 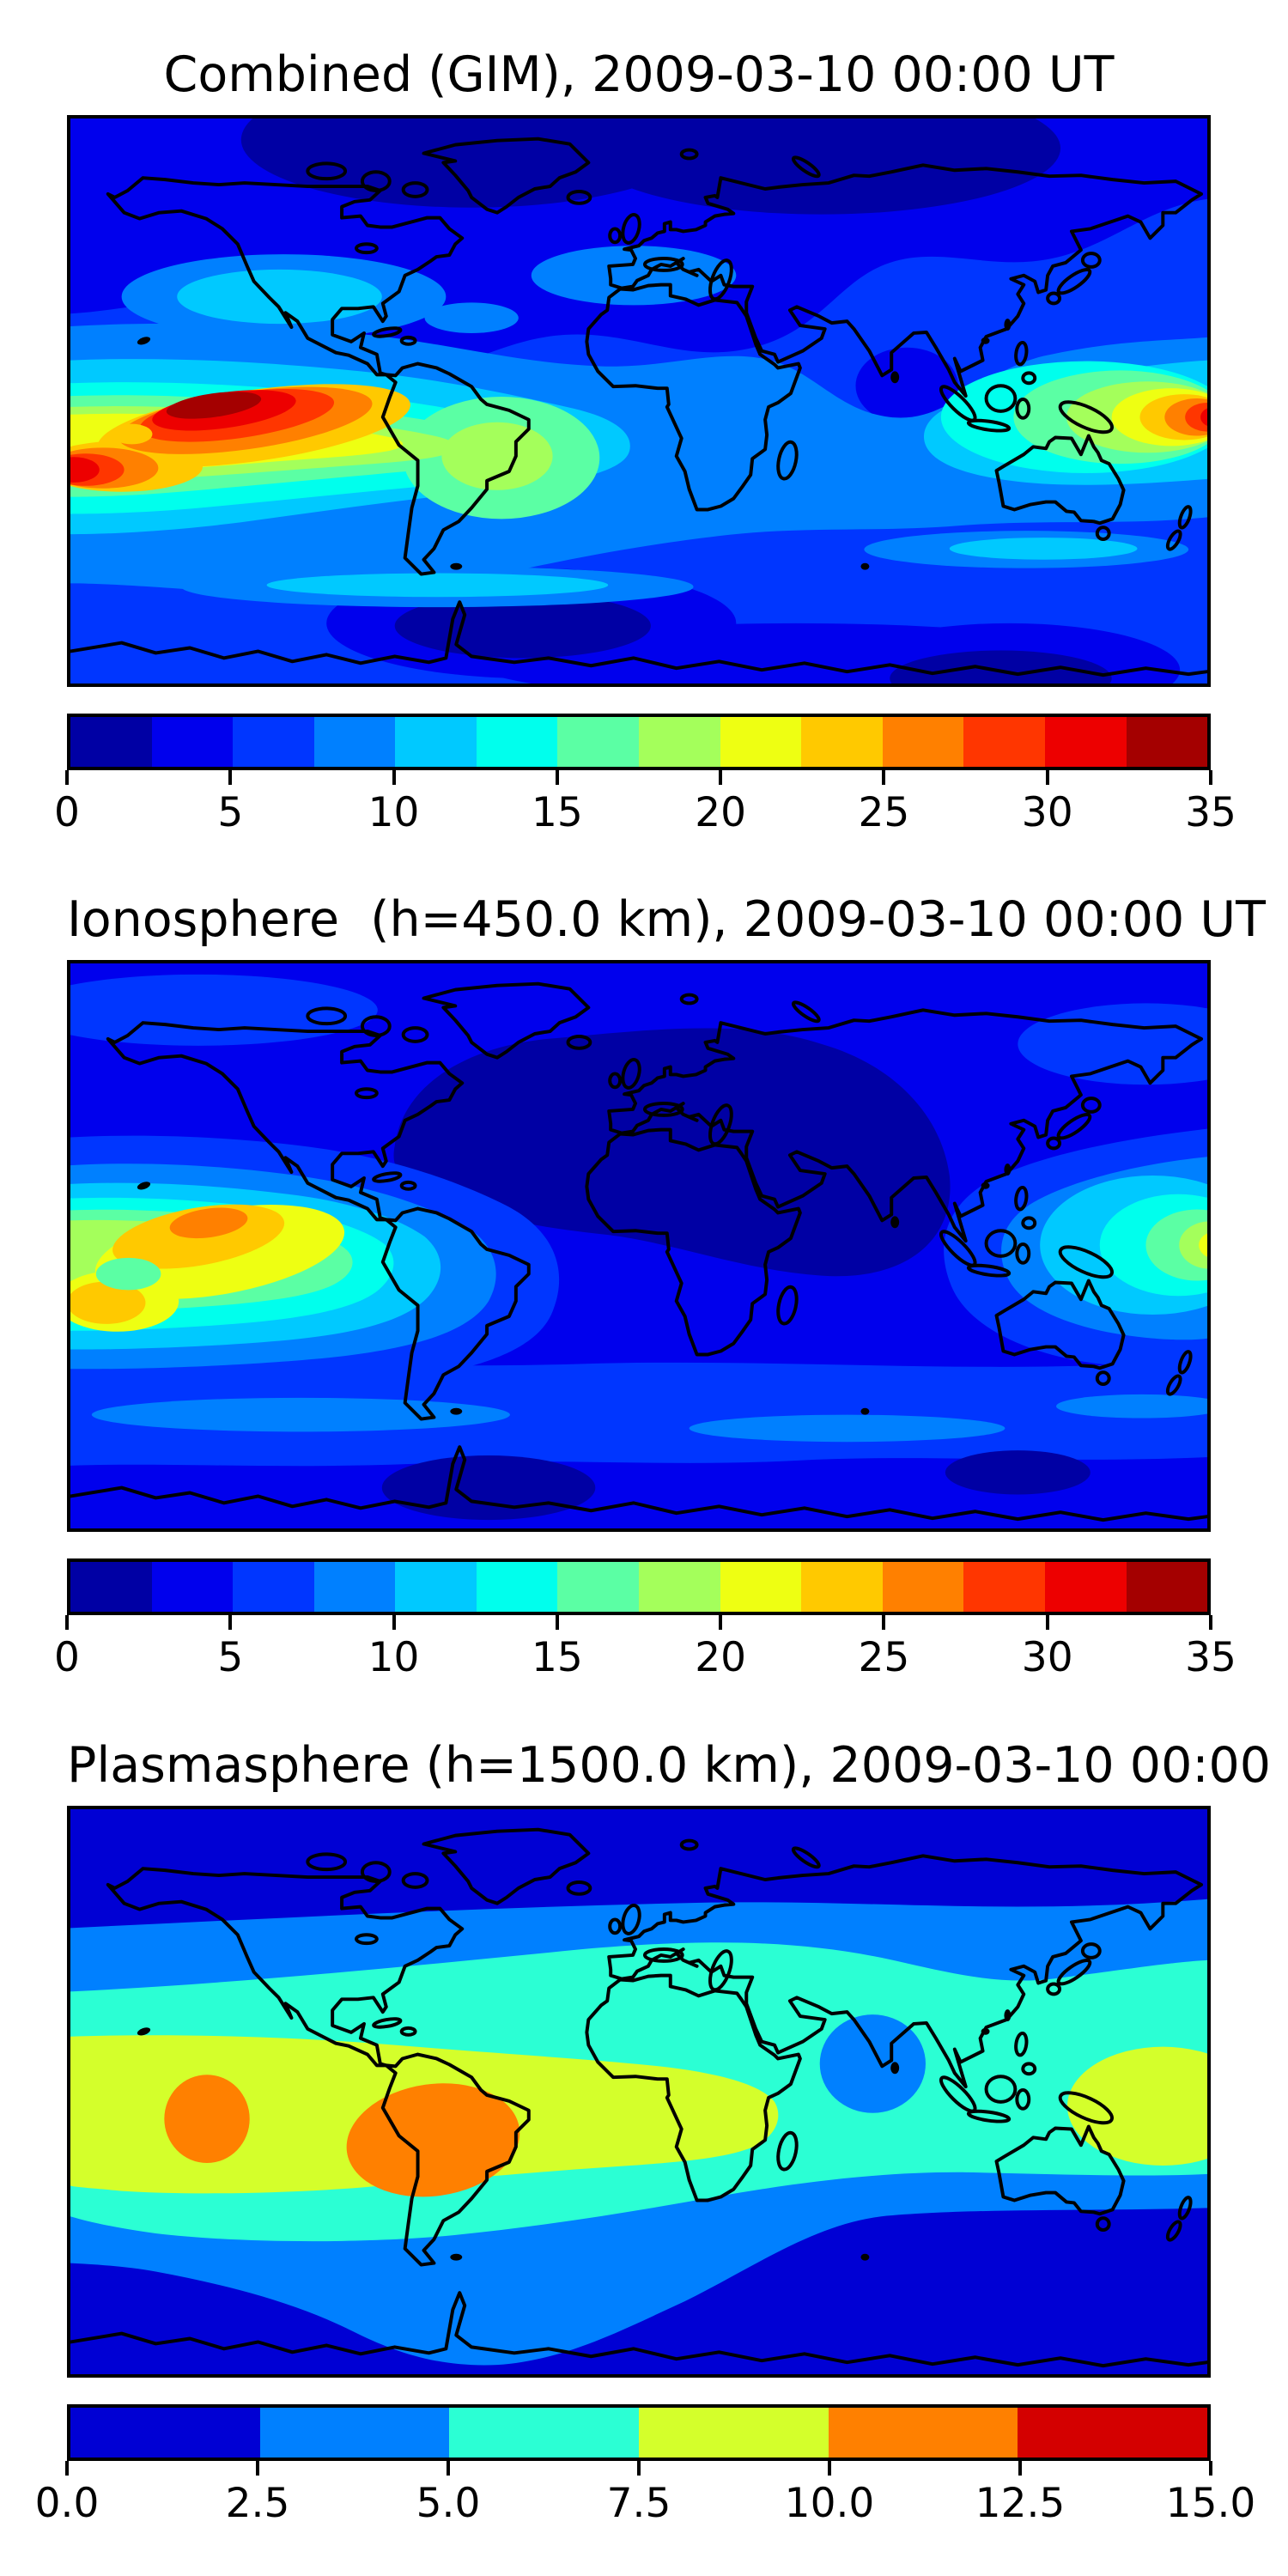 What do you see at coordinates (639, 74) in the screenshot?
I see `panel-title-combined: Combined (GIM), 2009-03-10 00:00 UT` at bounding box center [639, 74].